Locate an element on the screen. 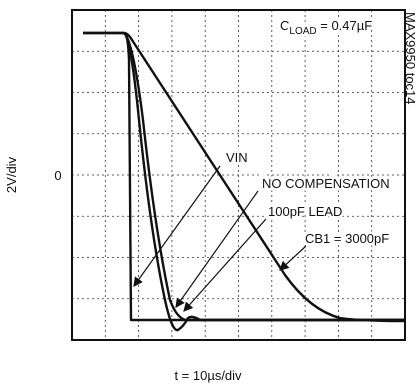 This screenshot has width=417, height=385. side-note: MAX9950 toc14 is located at coordinates (410, 58).